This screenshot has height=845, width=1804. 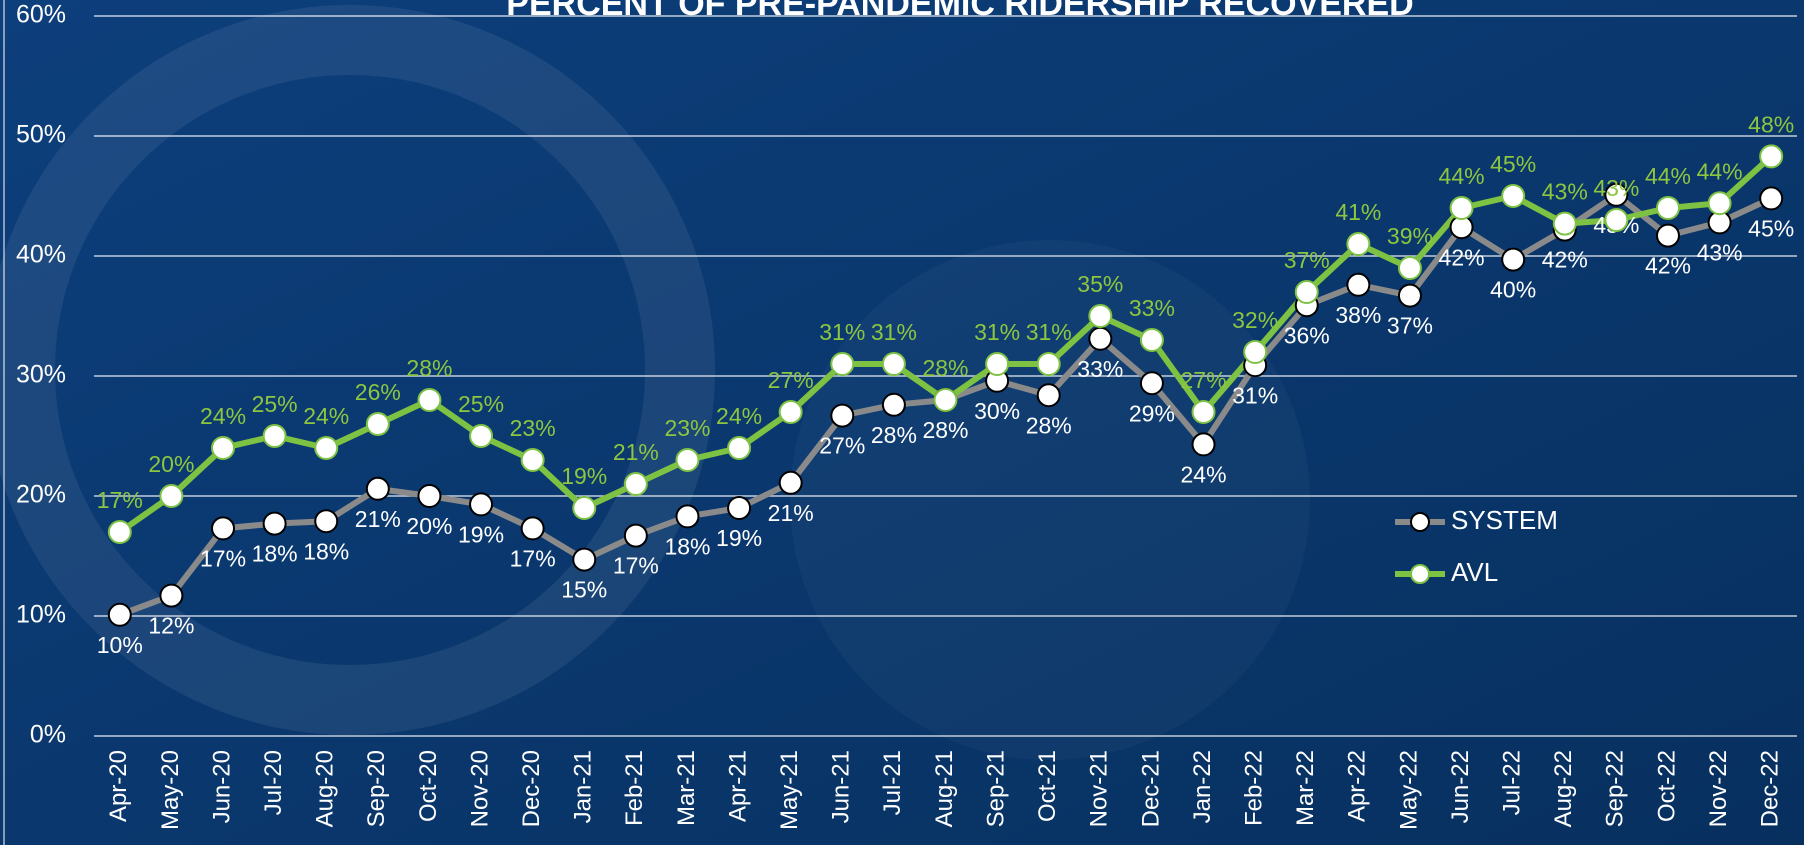 What do you see at coordinates (1462, 176) in the screenshot?
I see `data-label: 44%` at bounding box center [1462, 176].